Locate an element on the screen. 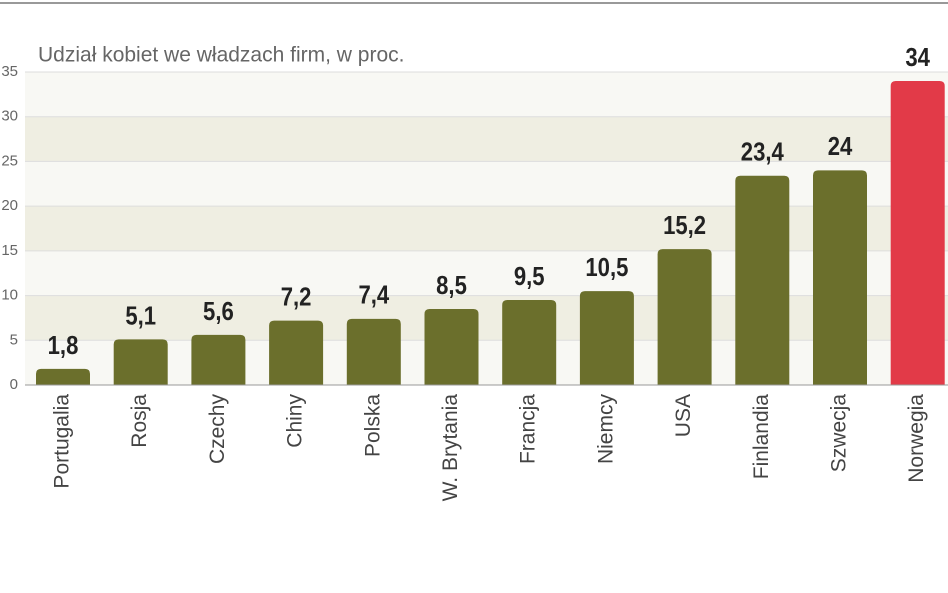  x-tick-label: Chiny is located at coordinates (295, 421).